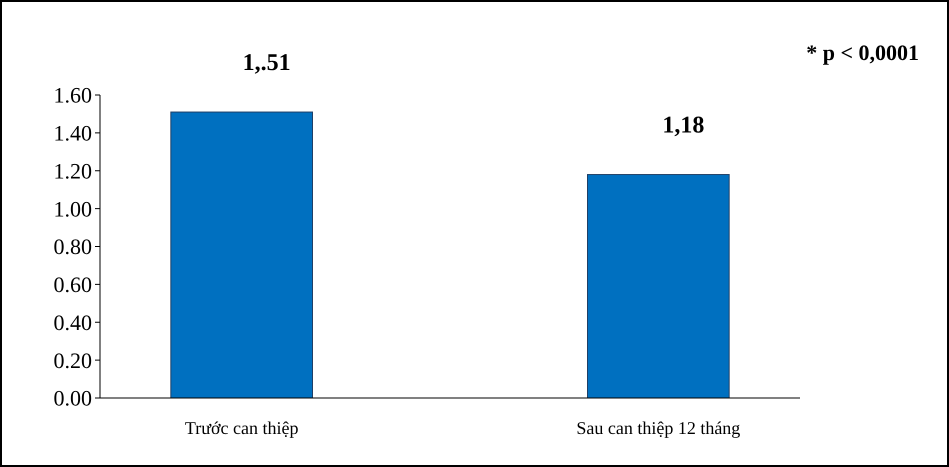  Describe the element at coordinates (73, 133) in the screenshot. I see `y-tick-label: 1.40` at that location.